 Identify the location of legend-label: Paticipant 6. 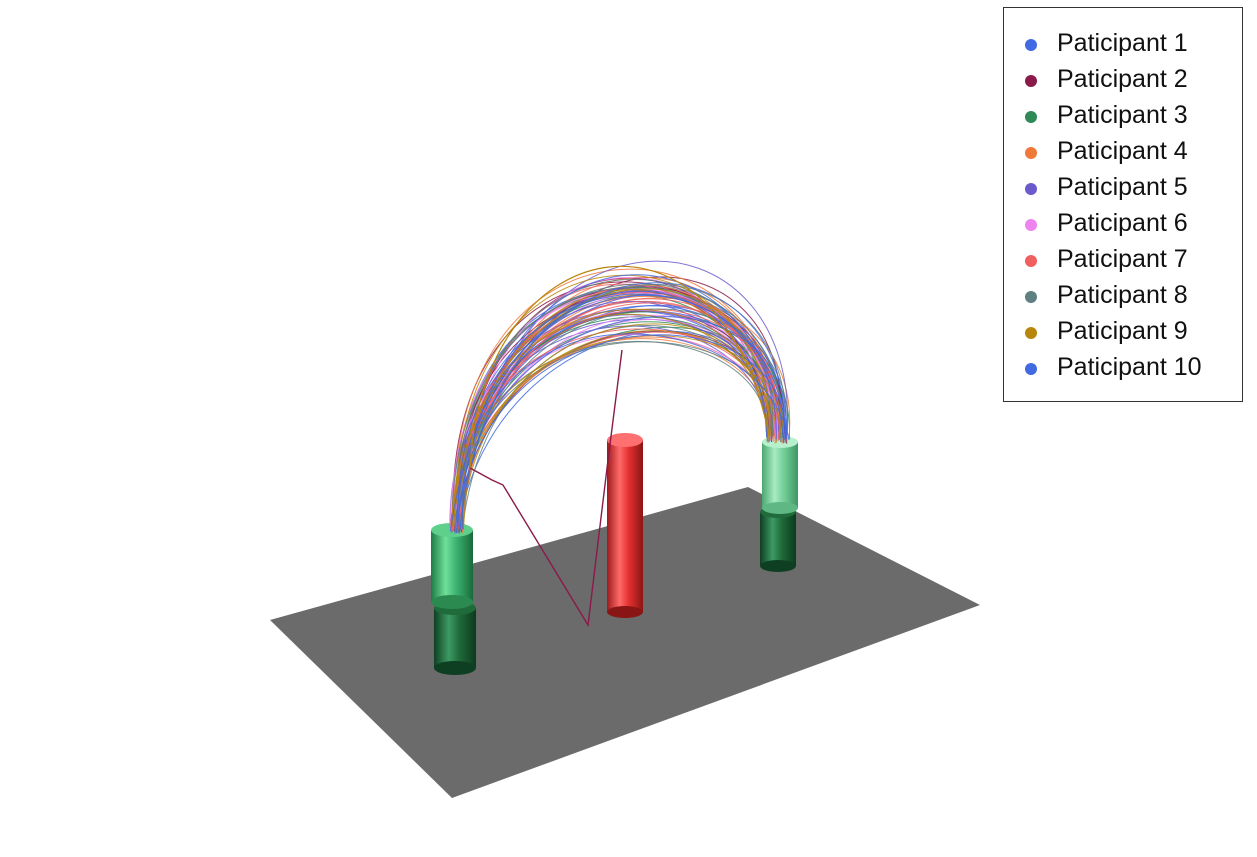
(1122, 223).